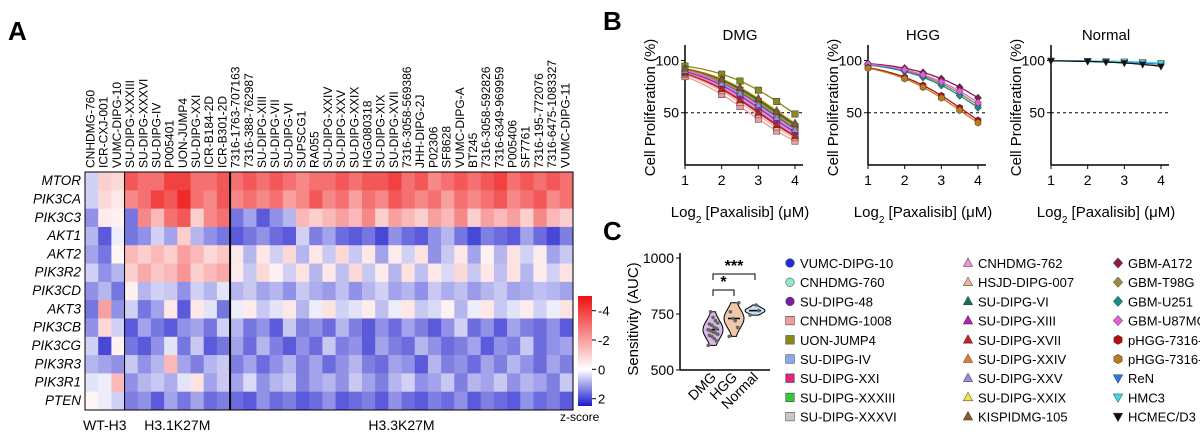 Image resolution: width=1200 pixels, height=437 pixels. Describe the element at coordinates (1156, 359) in the screenshot. I see `legend-item: pHGG-7316-3058` at that location.